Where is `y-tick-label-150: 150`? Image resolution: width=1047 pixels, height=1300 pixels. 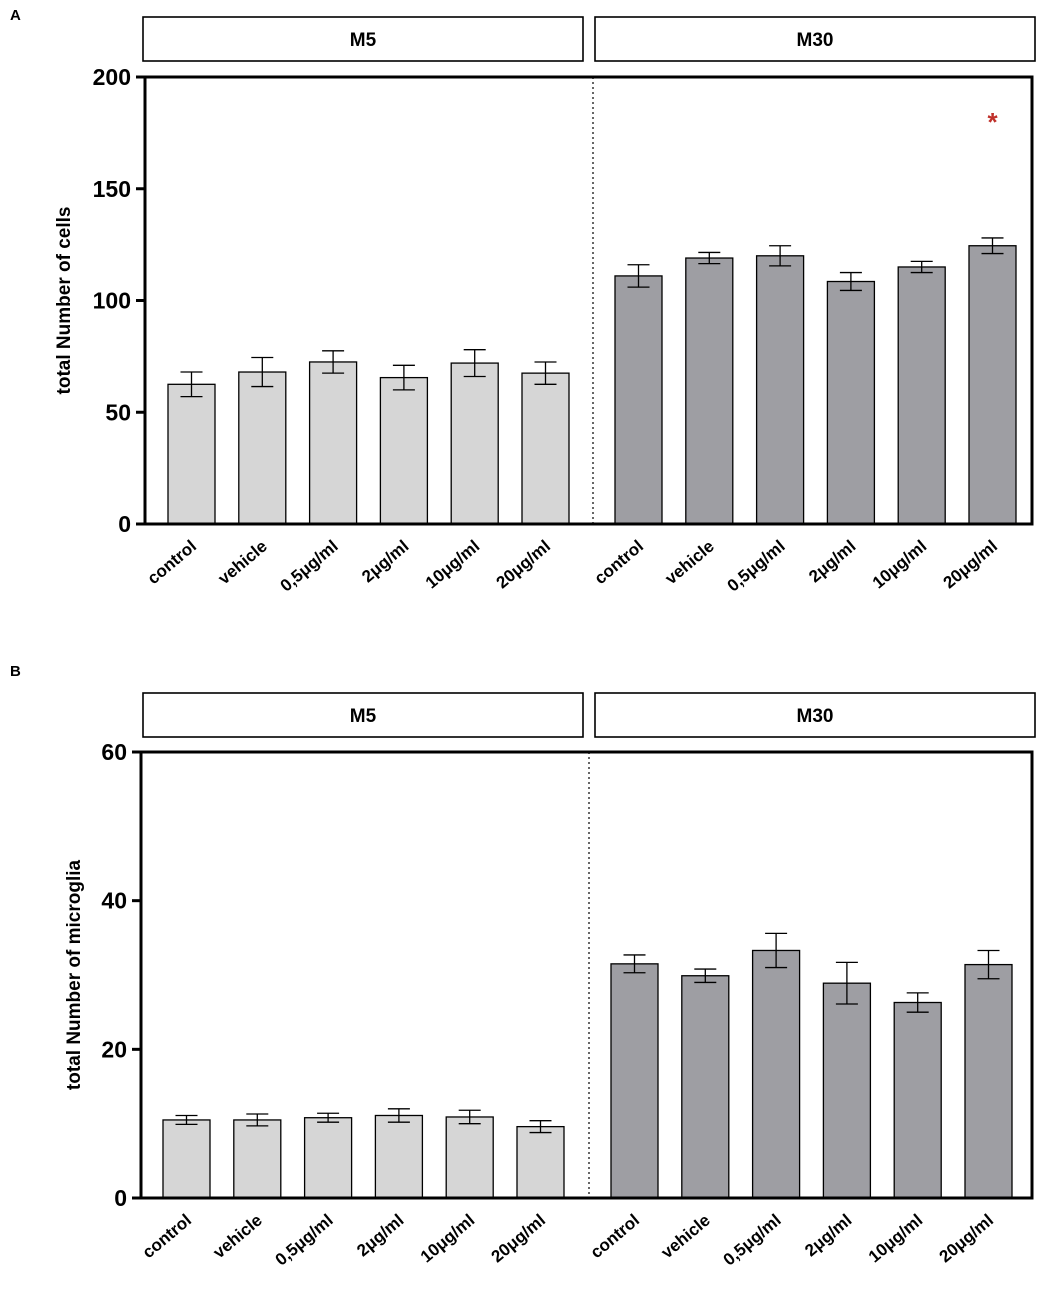 y-tick-label-150: 150 is located at coordinates (112, 189).